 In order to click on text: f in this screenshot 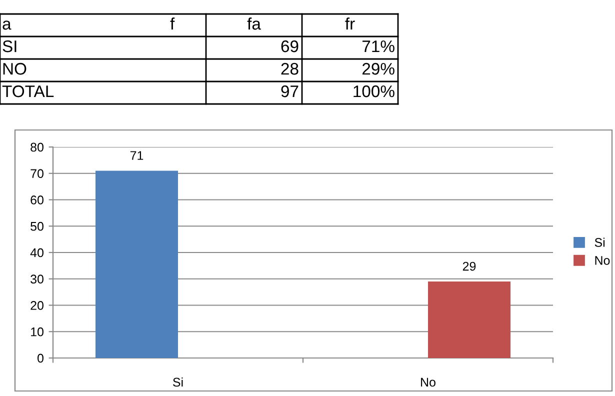, I will do `click(172, 24)`.